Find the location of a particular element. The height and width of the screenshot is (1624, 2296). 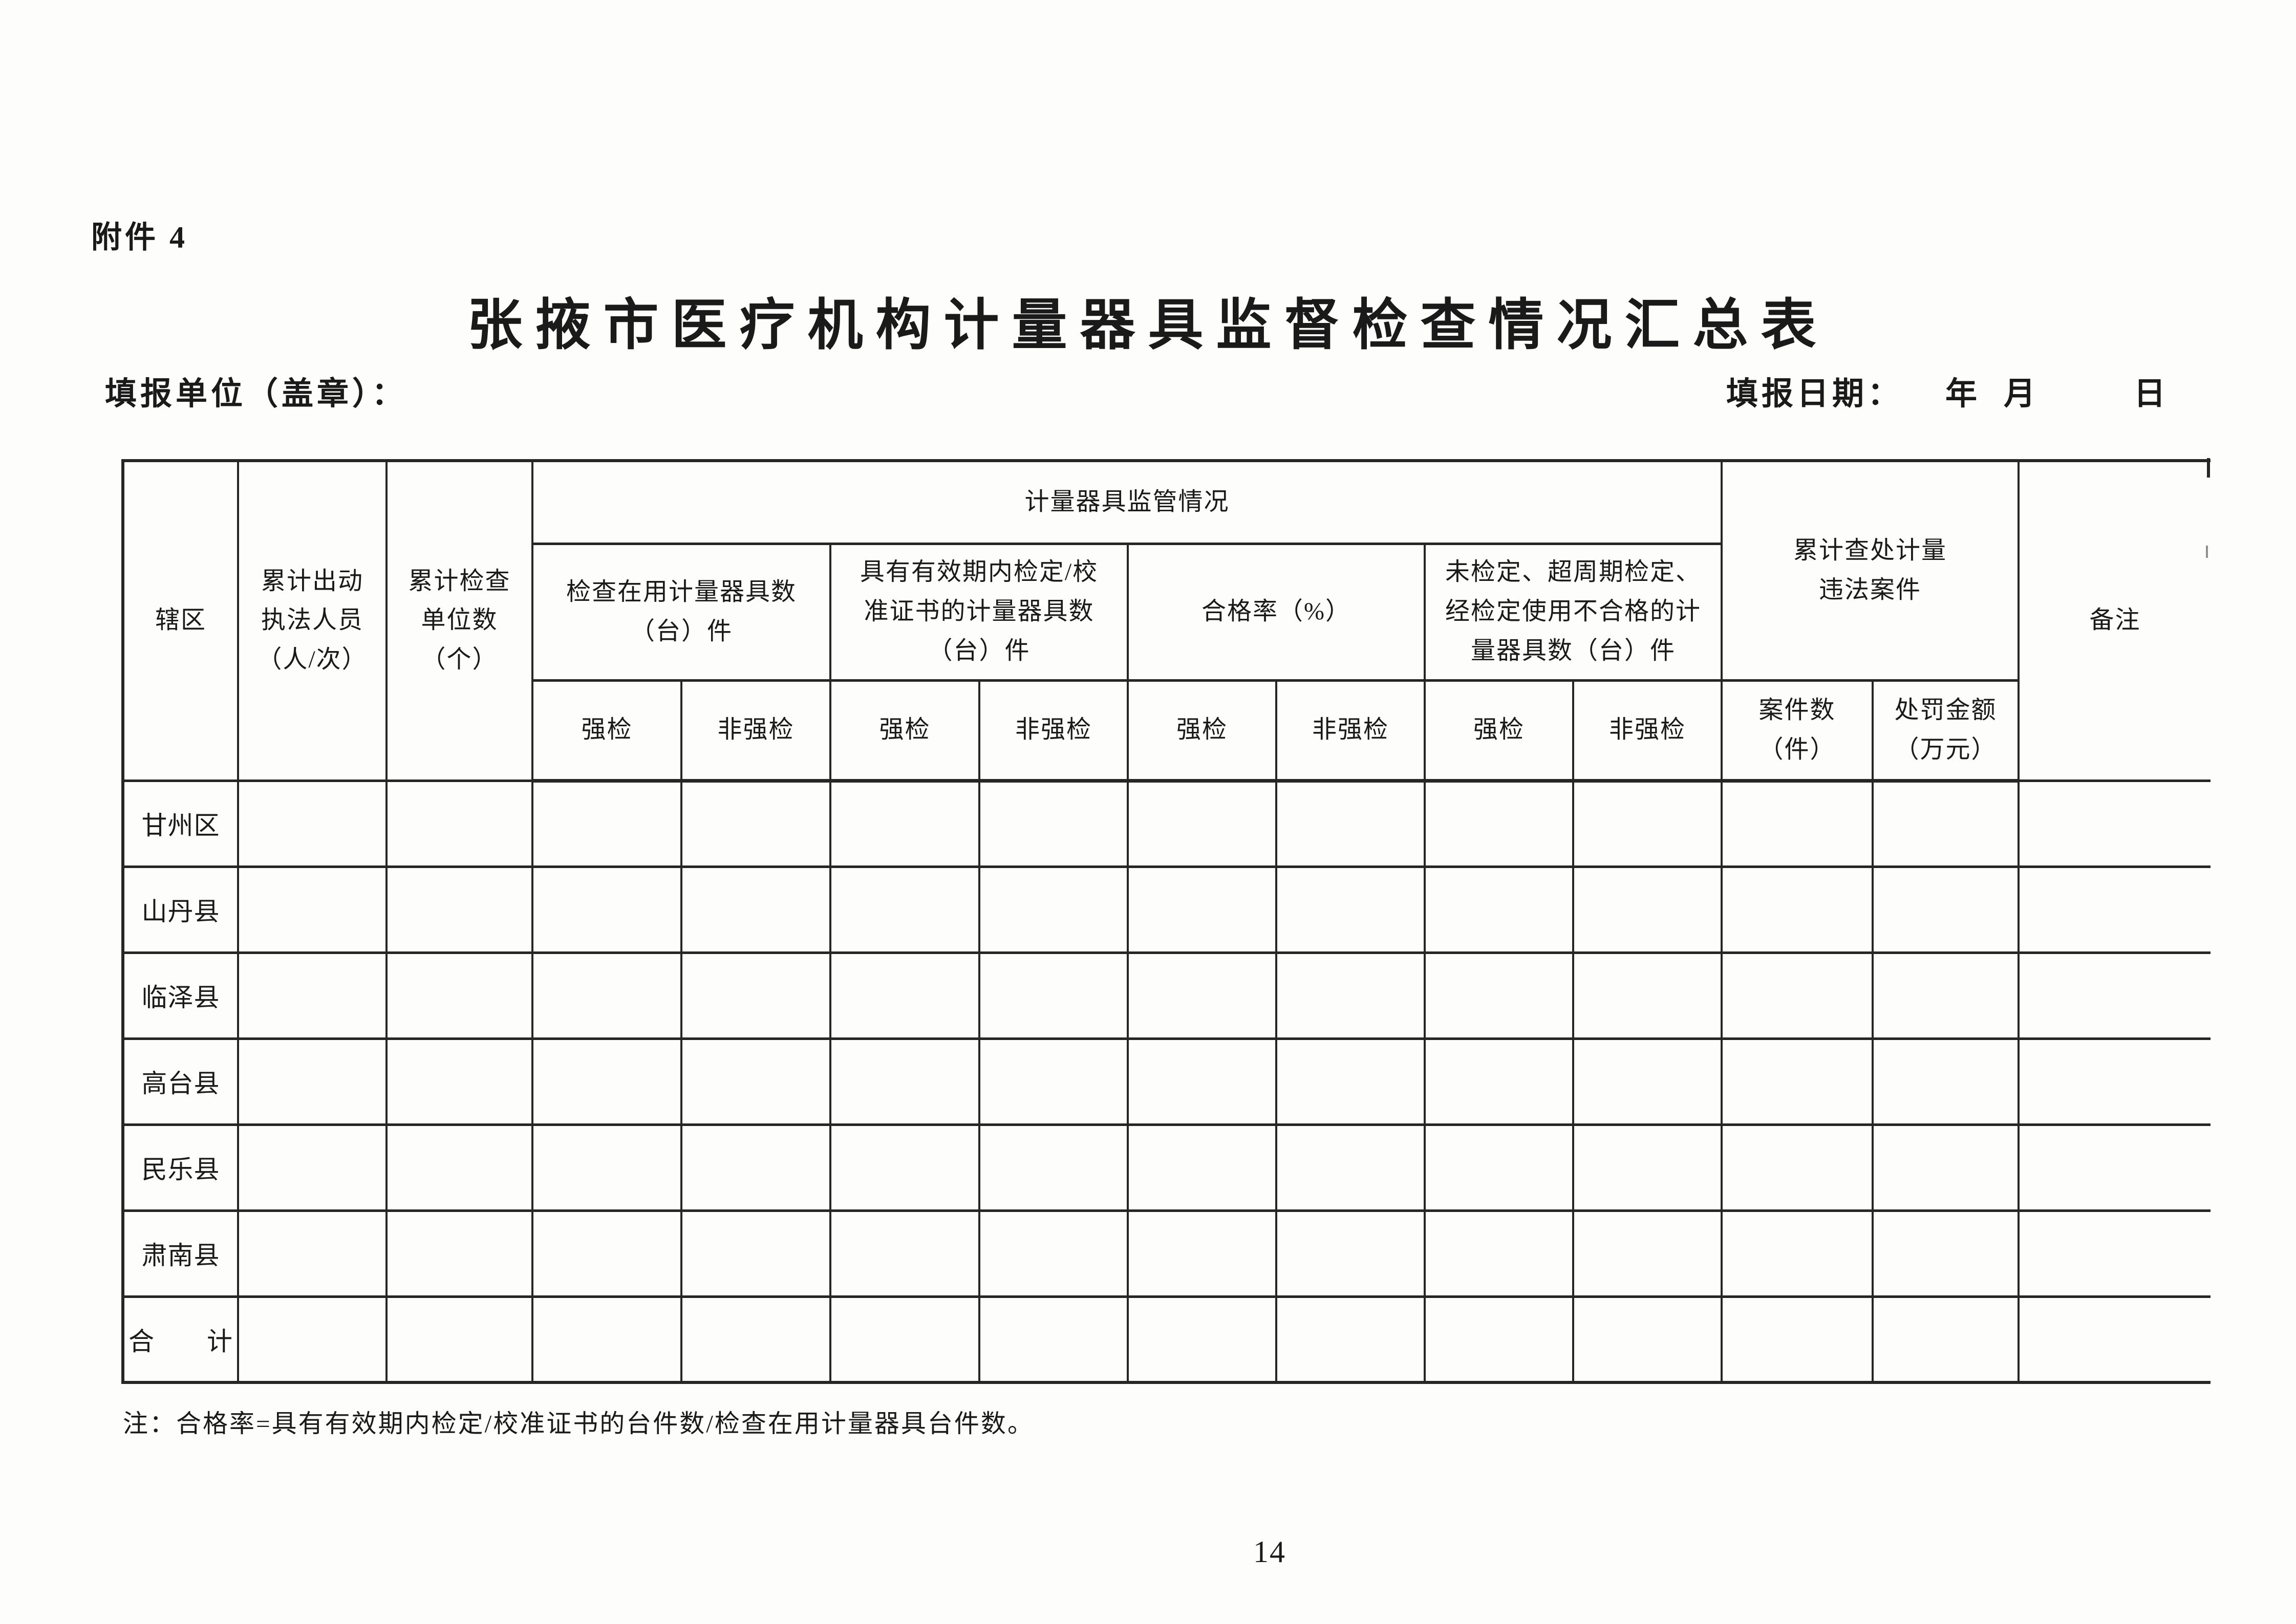

reporting-unit-label: 填报单位（盖章）： is located at coordinates (256, 394).